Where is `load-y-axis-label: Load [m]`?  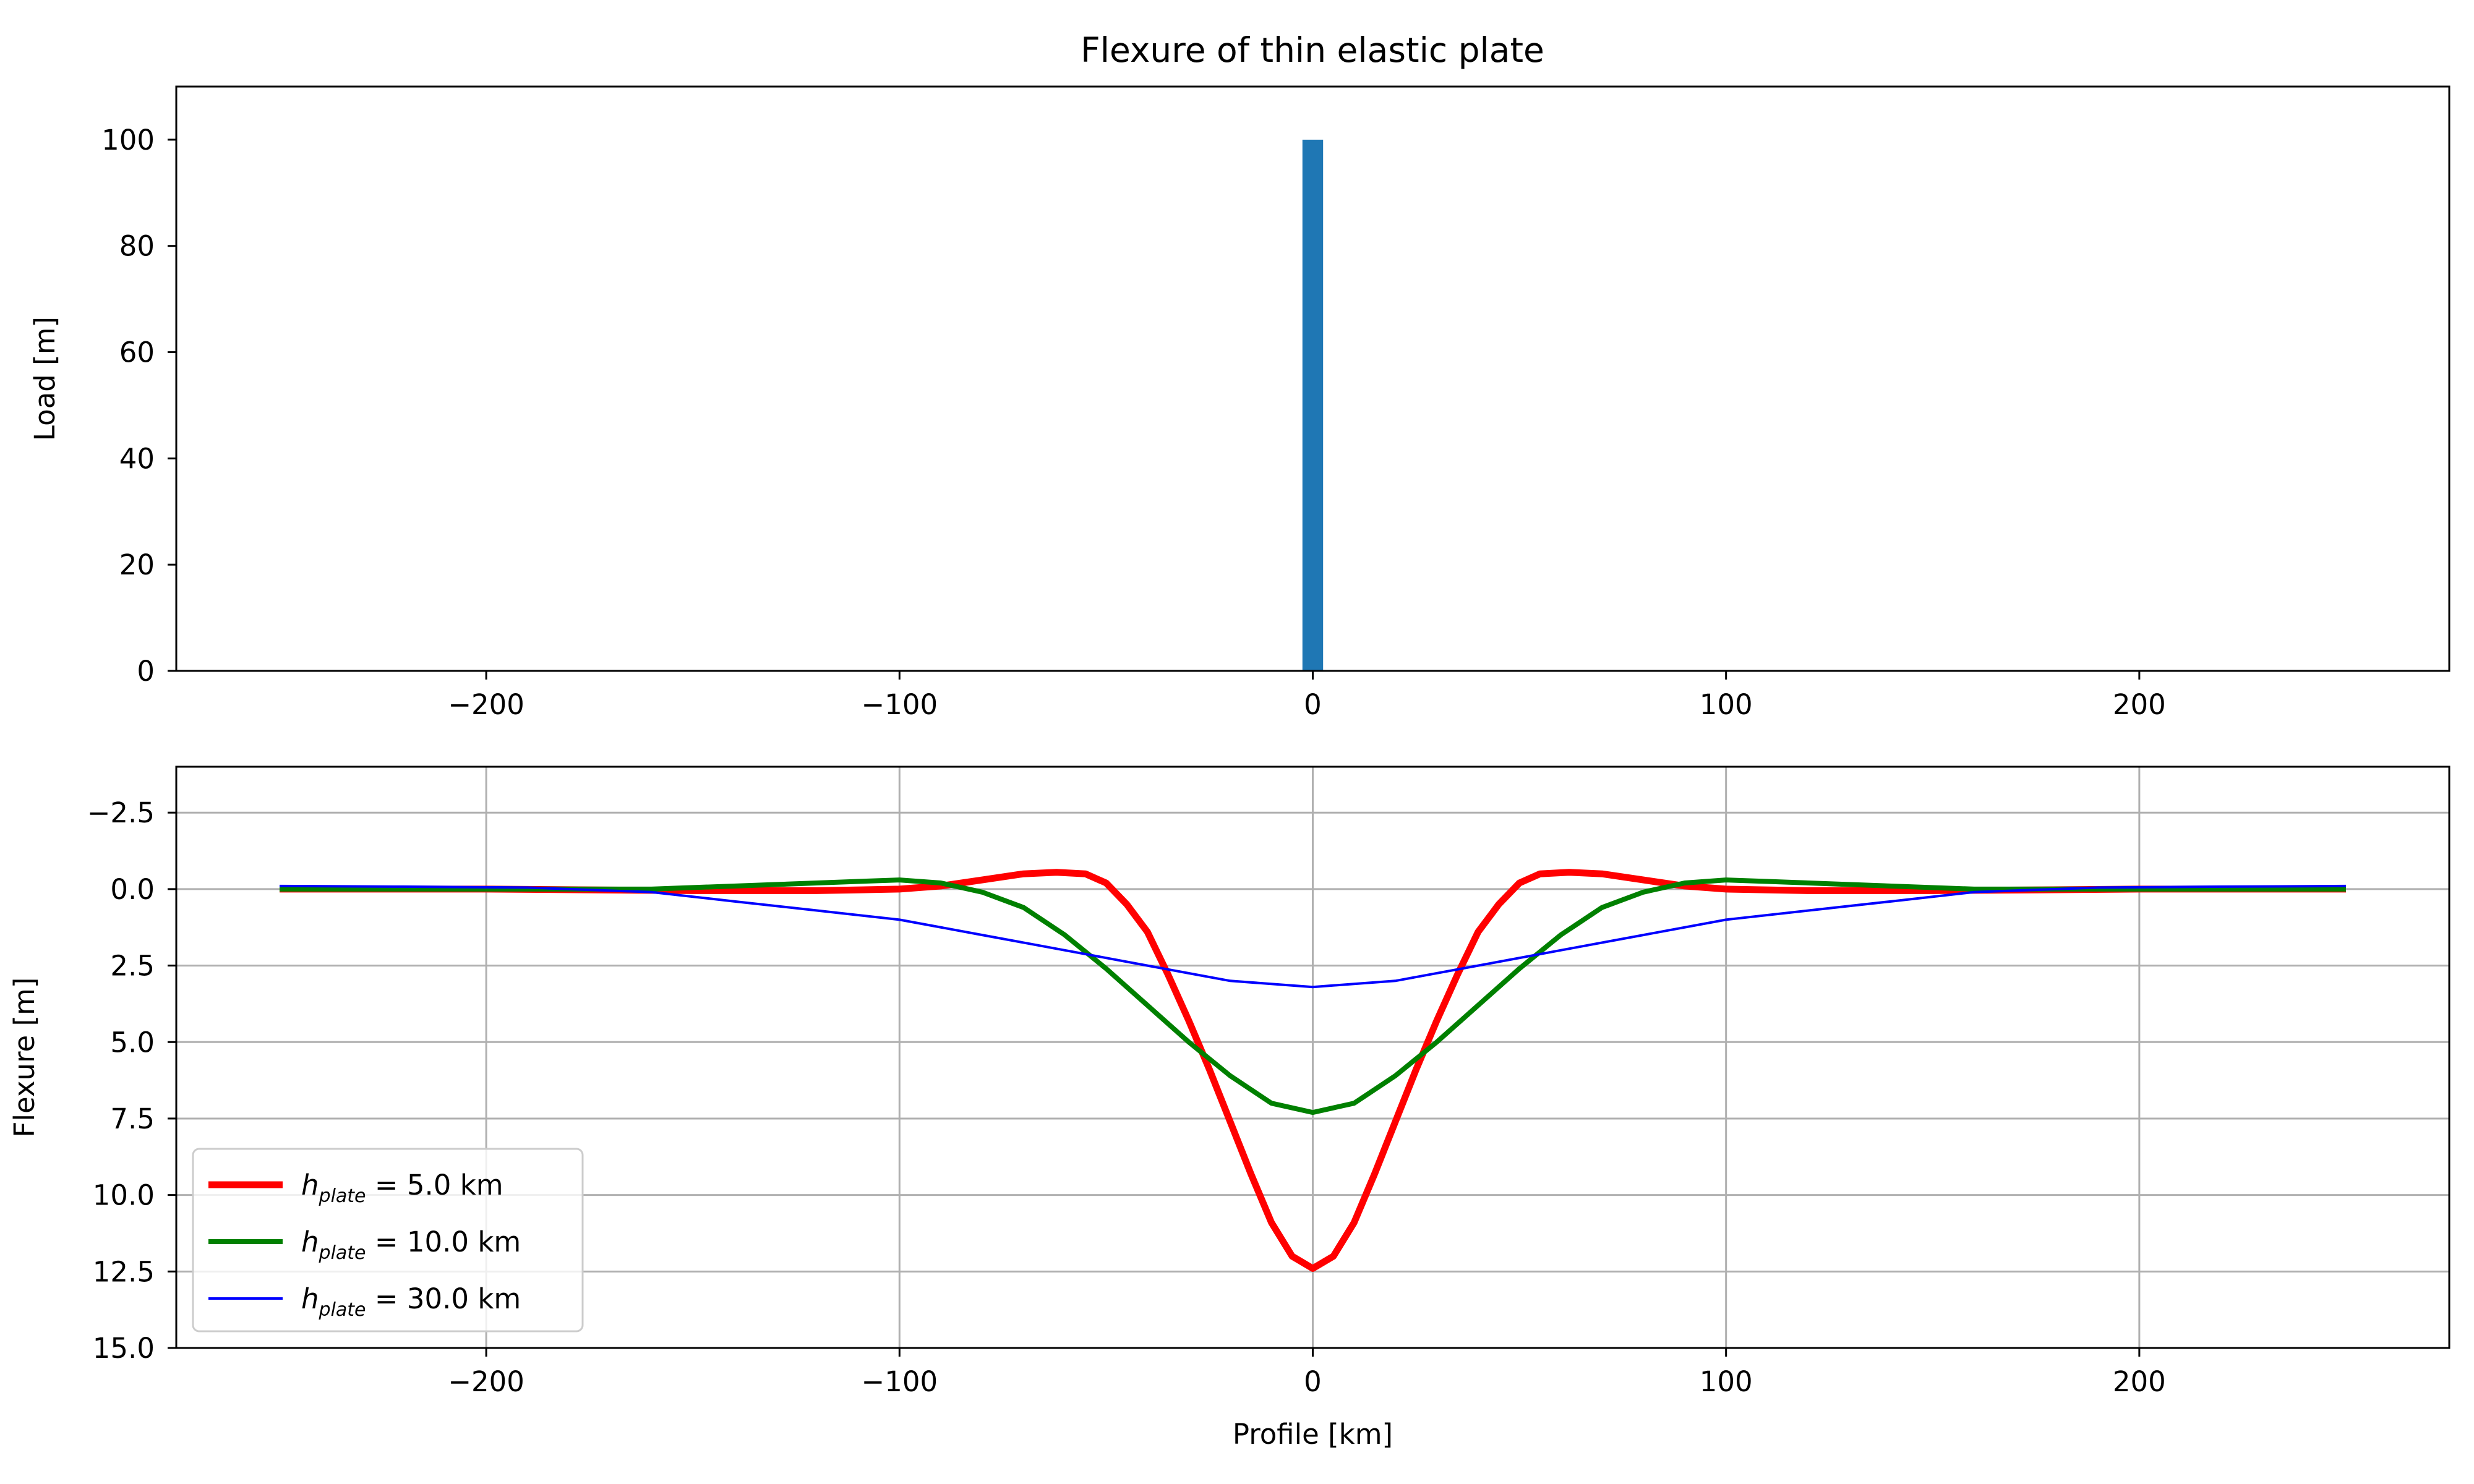
load-y-axis-label: Load [m] is located at coordinates (44, 379).